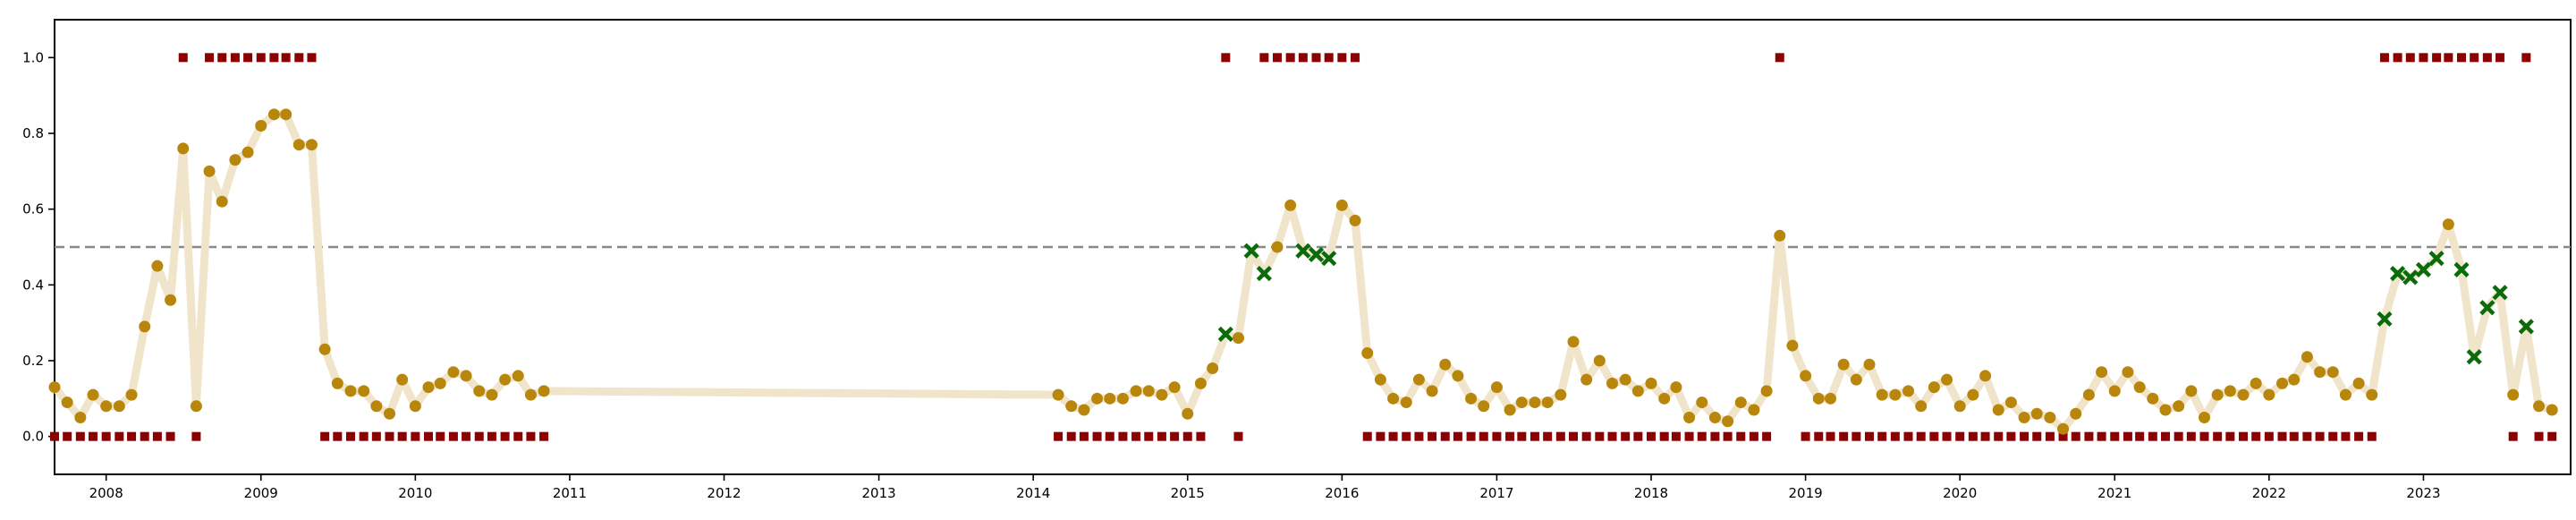 The image size is (2576, 520). What do you see at coordinates (106, 493) in the screenshot?
I see `x-tick-label: 2008` at bounding box center [106, 493].